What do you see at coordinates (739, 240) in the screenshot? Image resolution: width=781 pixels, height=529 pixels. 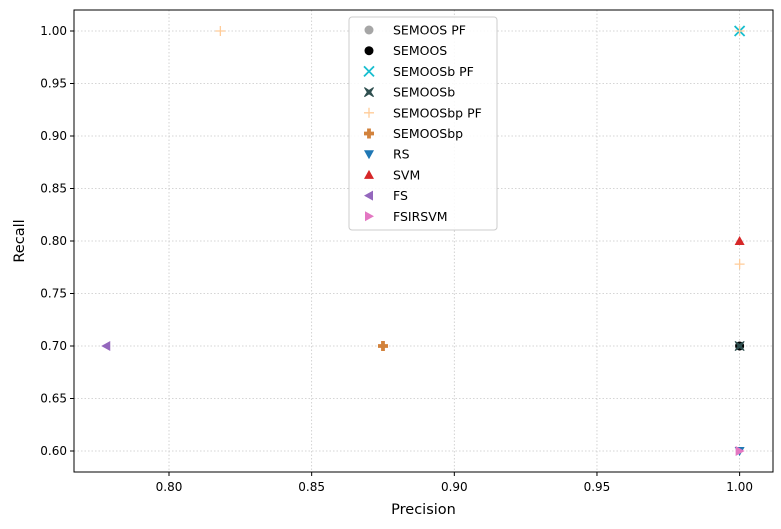 I see `data-point-svm` at bounding box center [739, 240].